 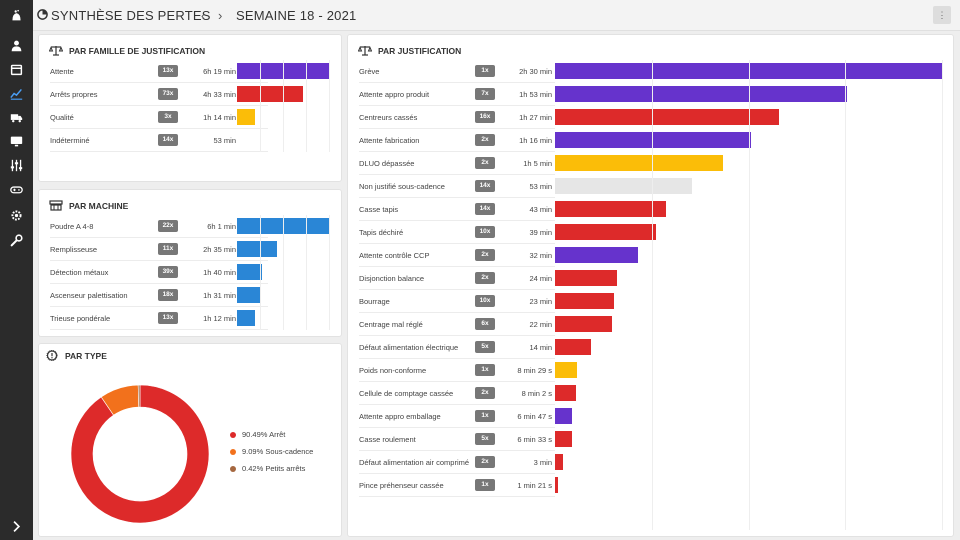 I want to click on legend-label: 0.42% Petits arrêts, so click(x=274, y=468).